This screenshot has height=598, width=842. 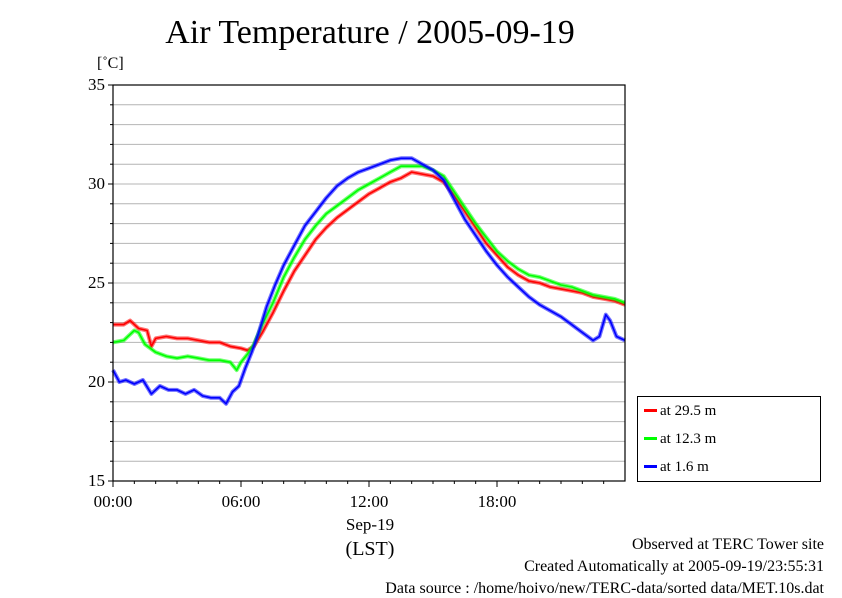 I want to click on y-tick-label: 15, so click(x=96, y=480).